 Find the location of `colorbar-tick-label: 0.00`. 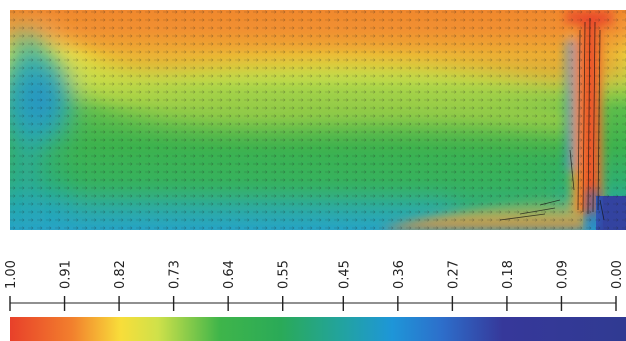

colorbar-tick-label: 0.00 is located at coordinates (617, 274).